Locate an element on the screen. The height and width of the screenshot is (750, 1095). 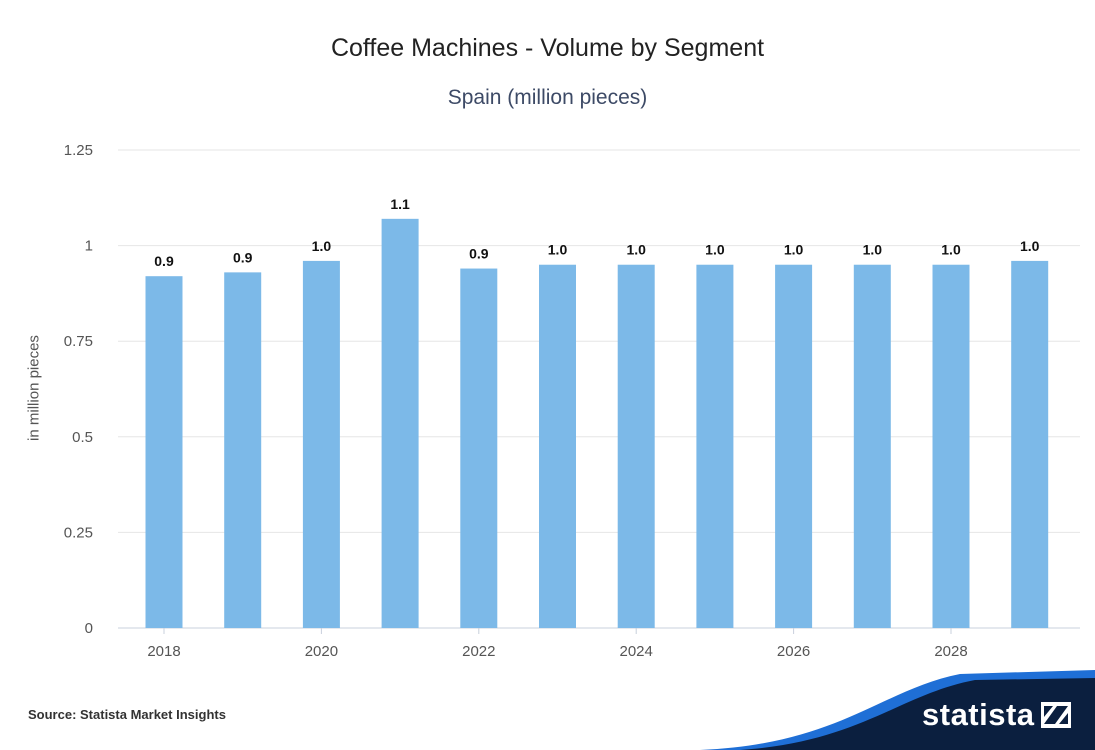
source-note: Source: Statista Market Insights is located at coordinates (127, 714).